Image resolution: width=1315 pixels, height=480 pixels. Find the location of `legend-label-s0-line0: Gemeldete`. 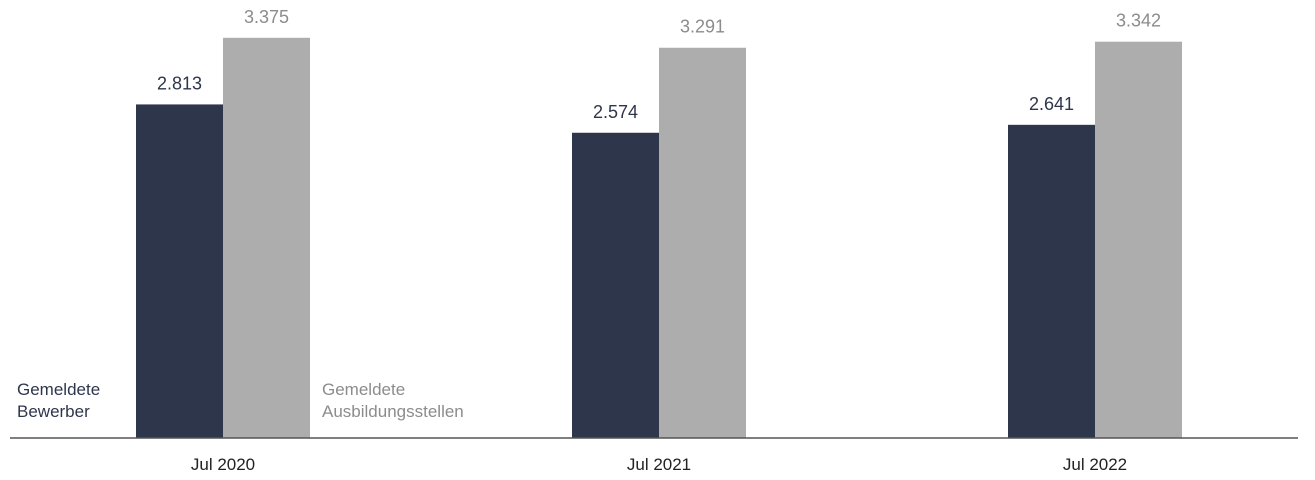

legend-label-s0-line0: Gemeldete is located at coordinates (58, 389).